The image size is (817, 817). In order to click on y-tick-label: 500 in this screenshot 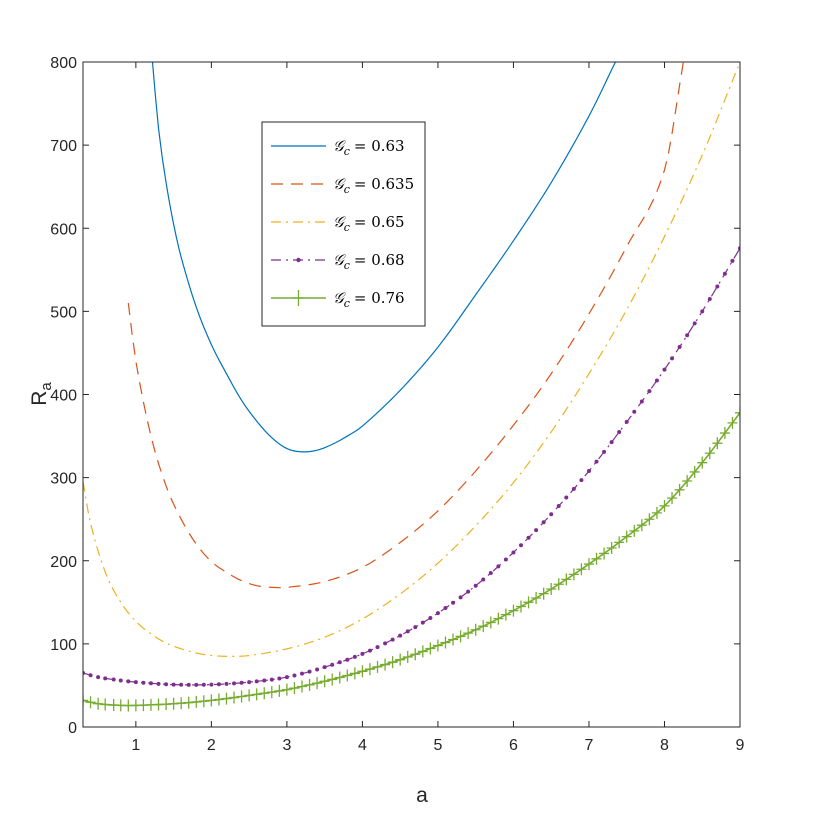, I will do `click(63, 312)`.